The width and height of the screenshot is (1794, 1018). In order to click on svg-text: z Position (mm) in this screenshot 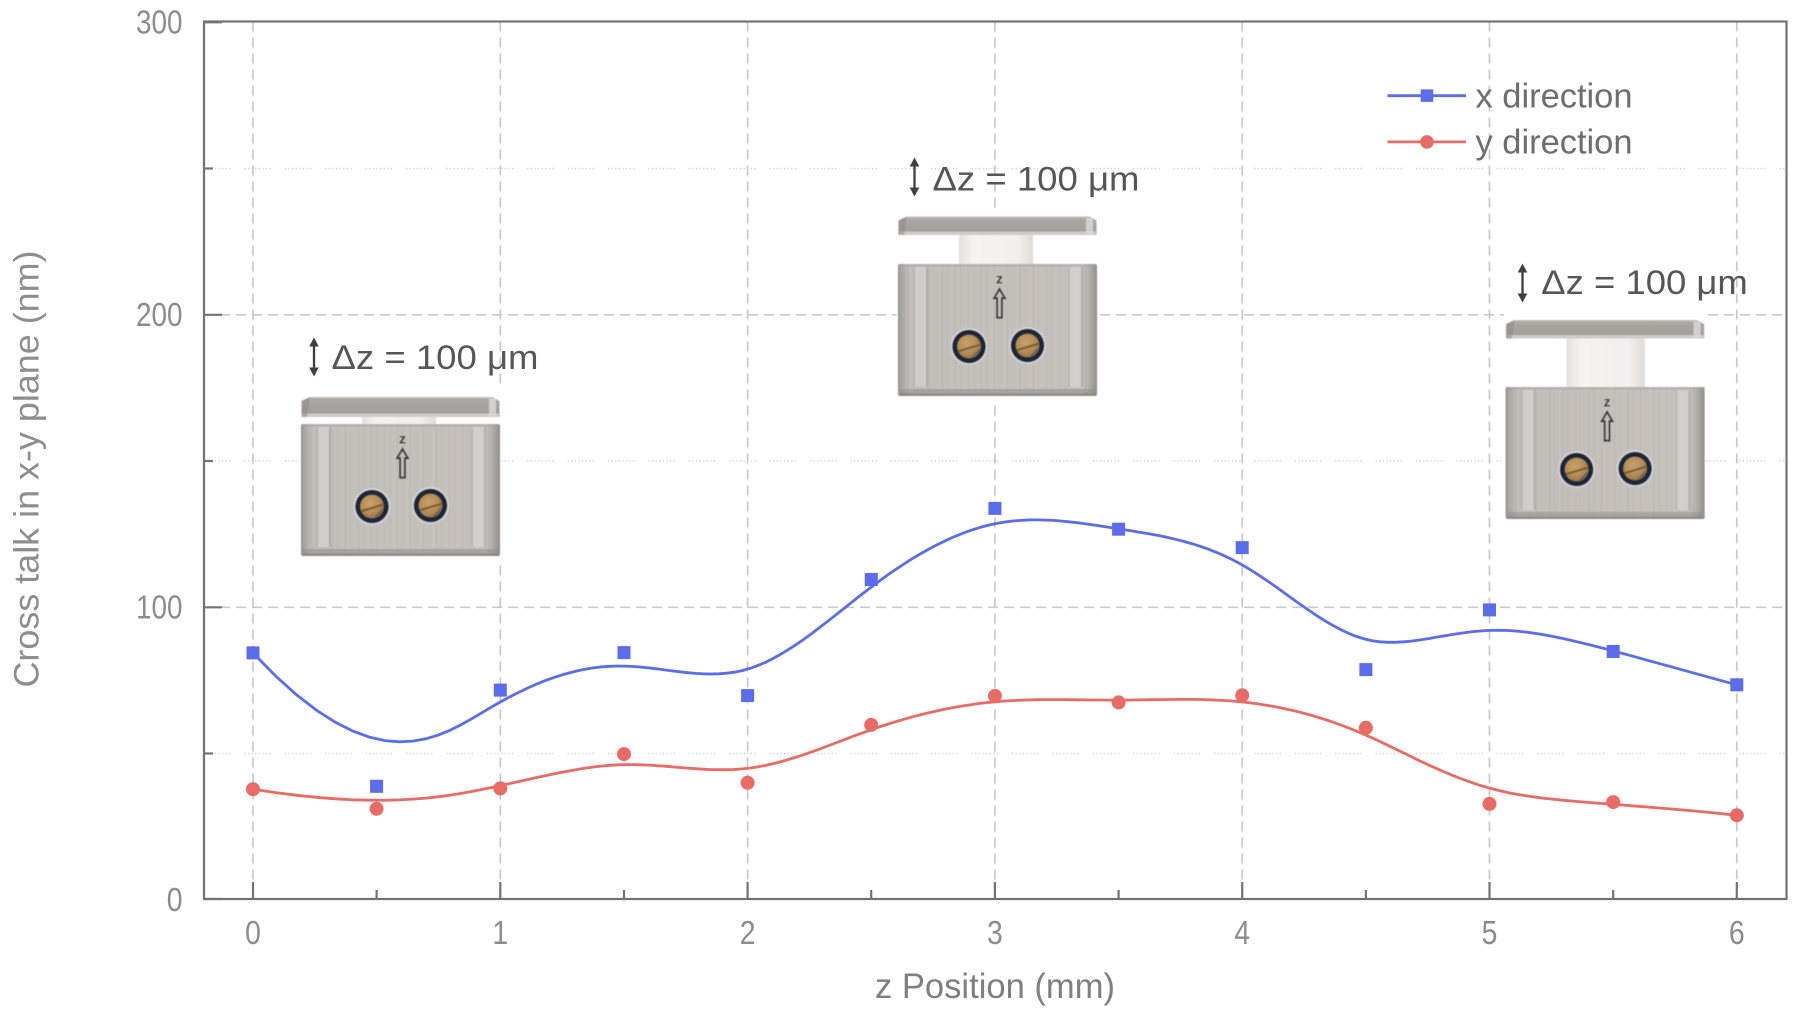, I will do `click(995, 986)`.